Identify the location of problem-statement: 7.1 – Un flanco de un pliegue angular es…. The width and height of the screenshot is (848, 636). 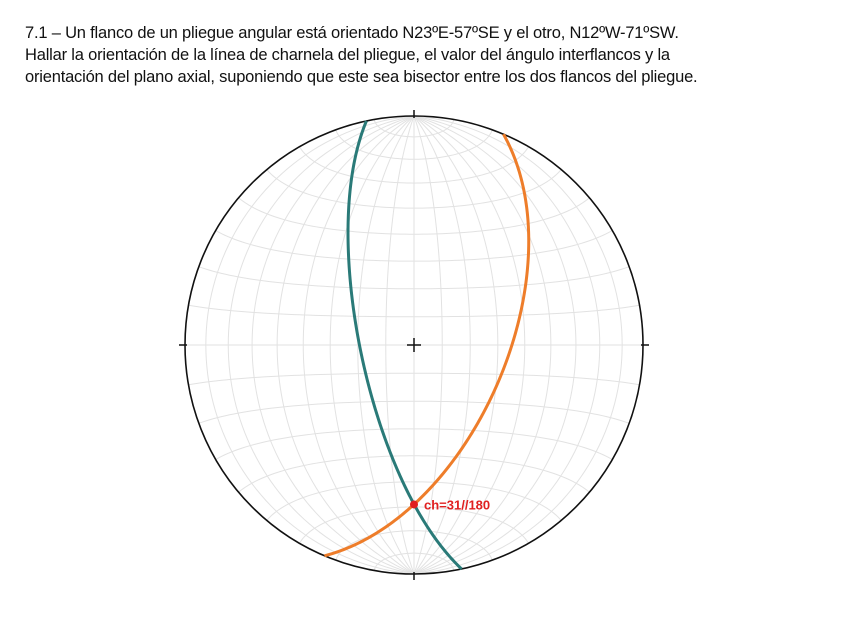
(435, 55).